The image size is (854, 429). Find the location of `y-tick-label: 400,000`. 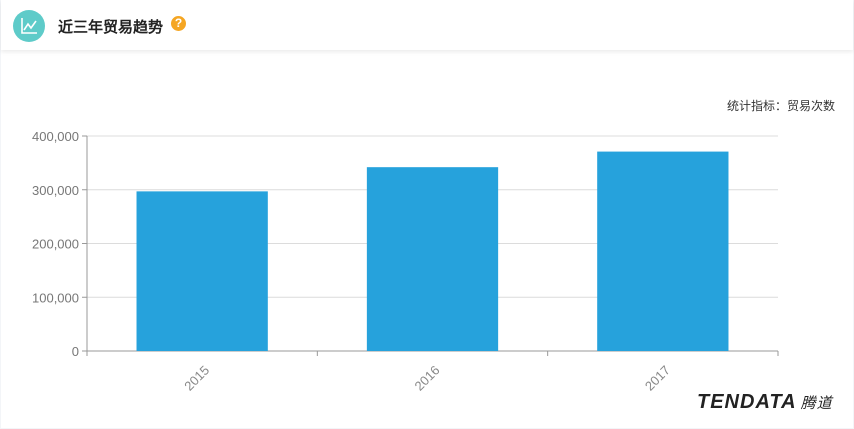

y-tick-label: 400,000 is located at coordinates (55, 136).